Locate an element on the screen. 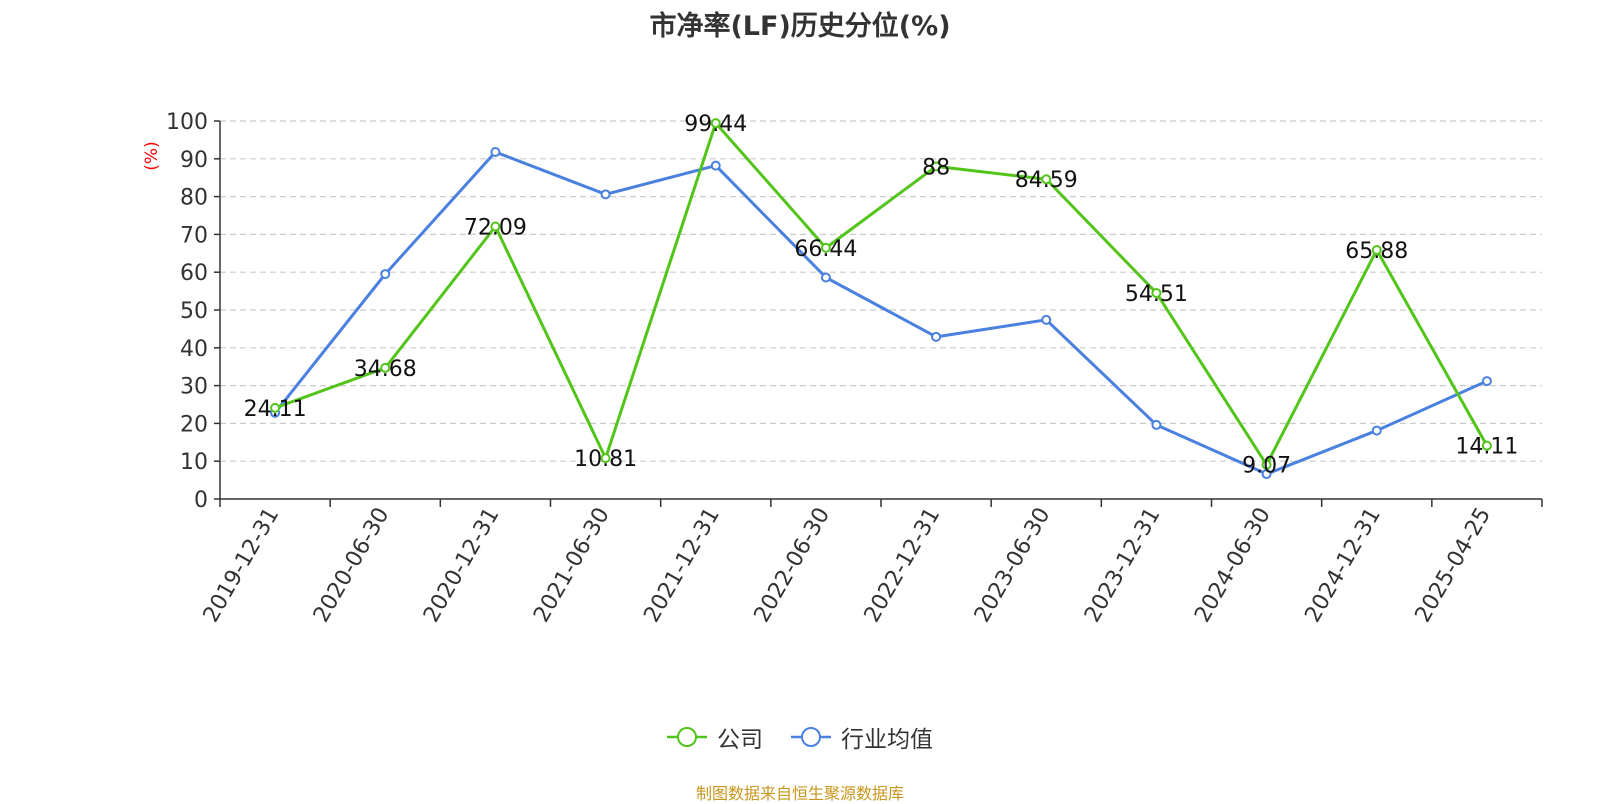 The image size is (1600, 804). data-label: 66.44 is located at coordinates (825, 249).